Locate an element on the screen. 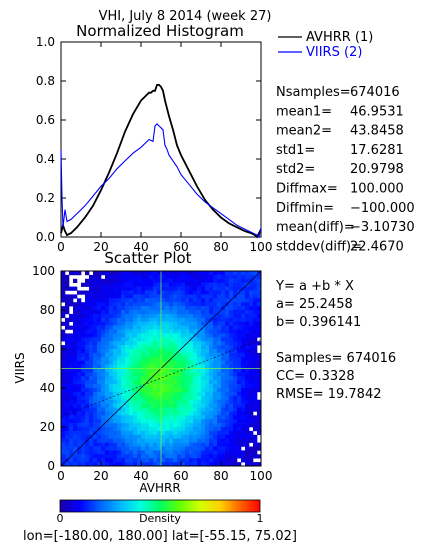 The image size is (430, 550). stat-value: 20.9798 is located at coordinates (377, 169).